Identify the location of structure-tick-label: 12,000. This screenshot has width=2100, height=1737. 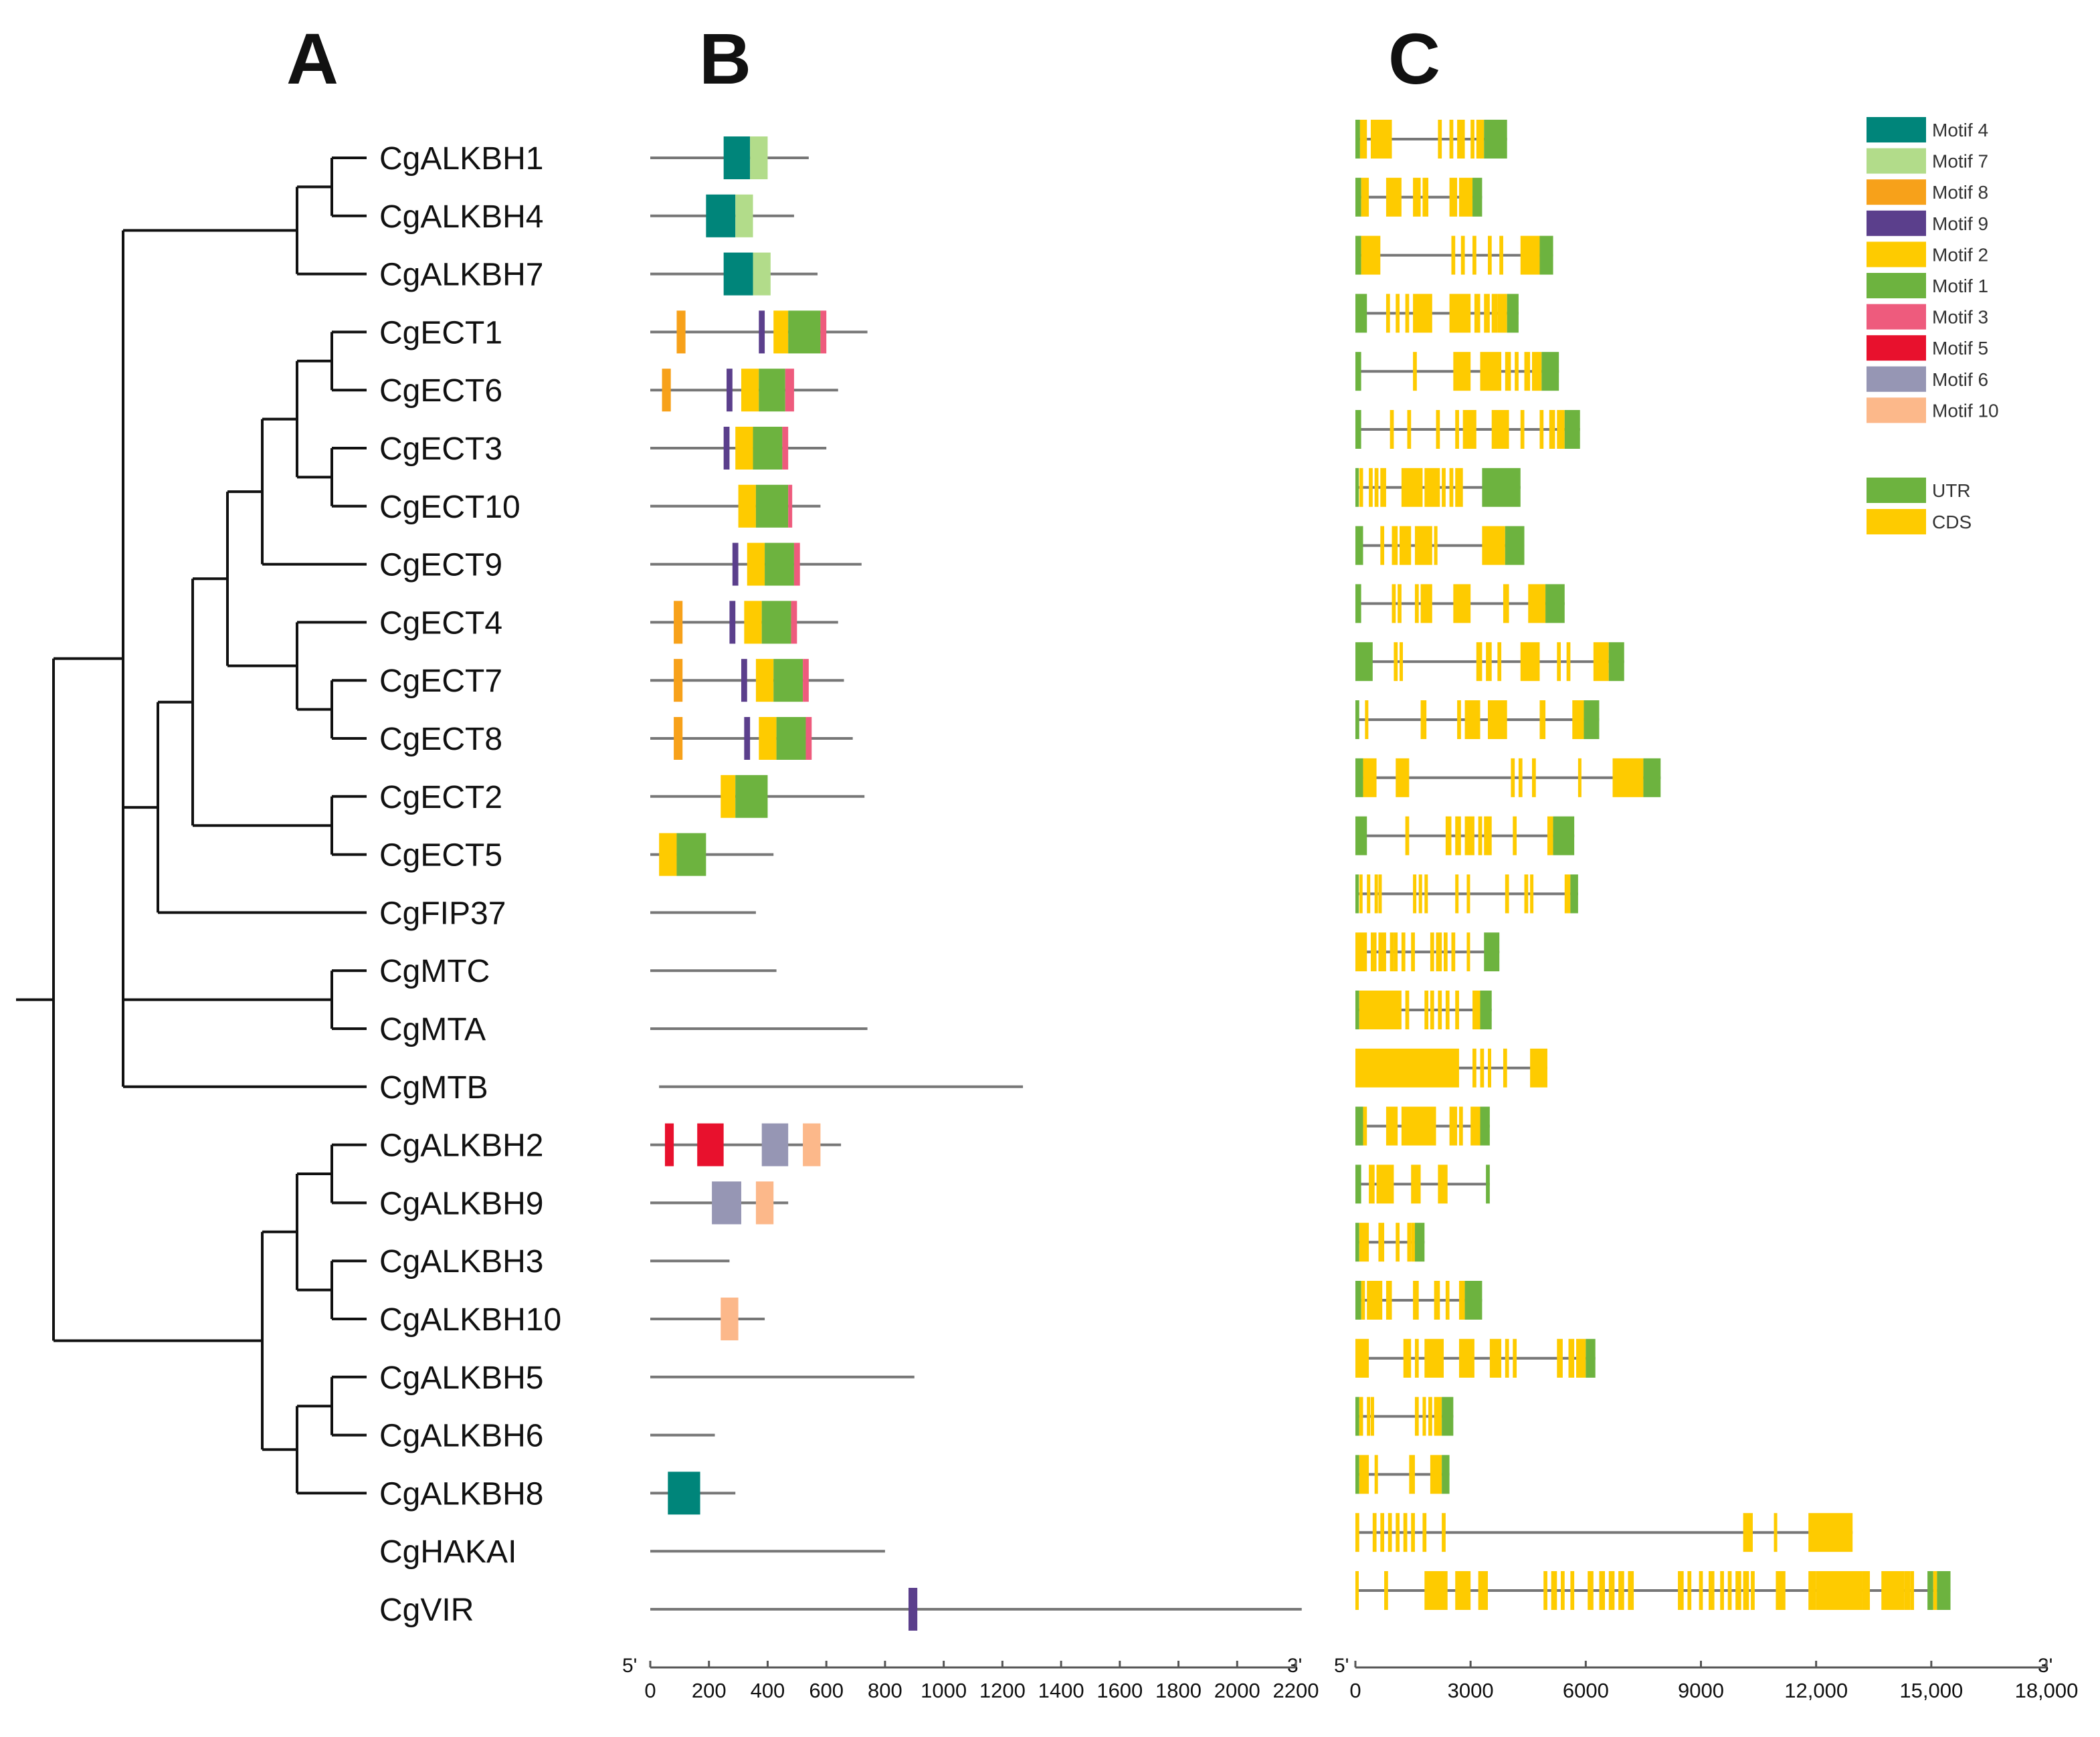
(1816, 1690).